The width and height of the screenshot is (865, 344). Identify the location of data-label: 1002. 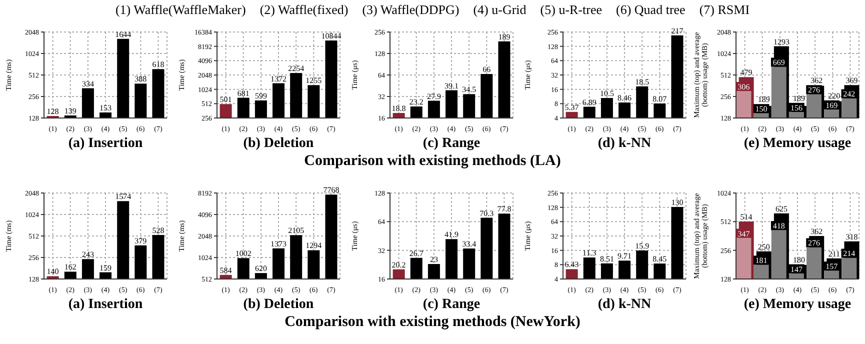
(243, 253).